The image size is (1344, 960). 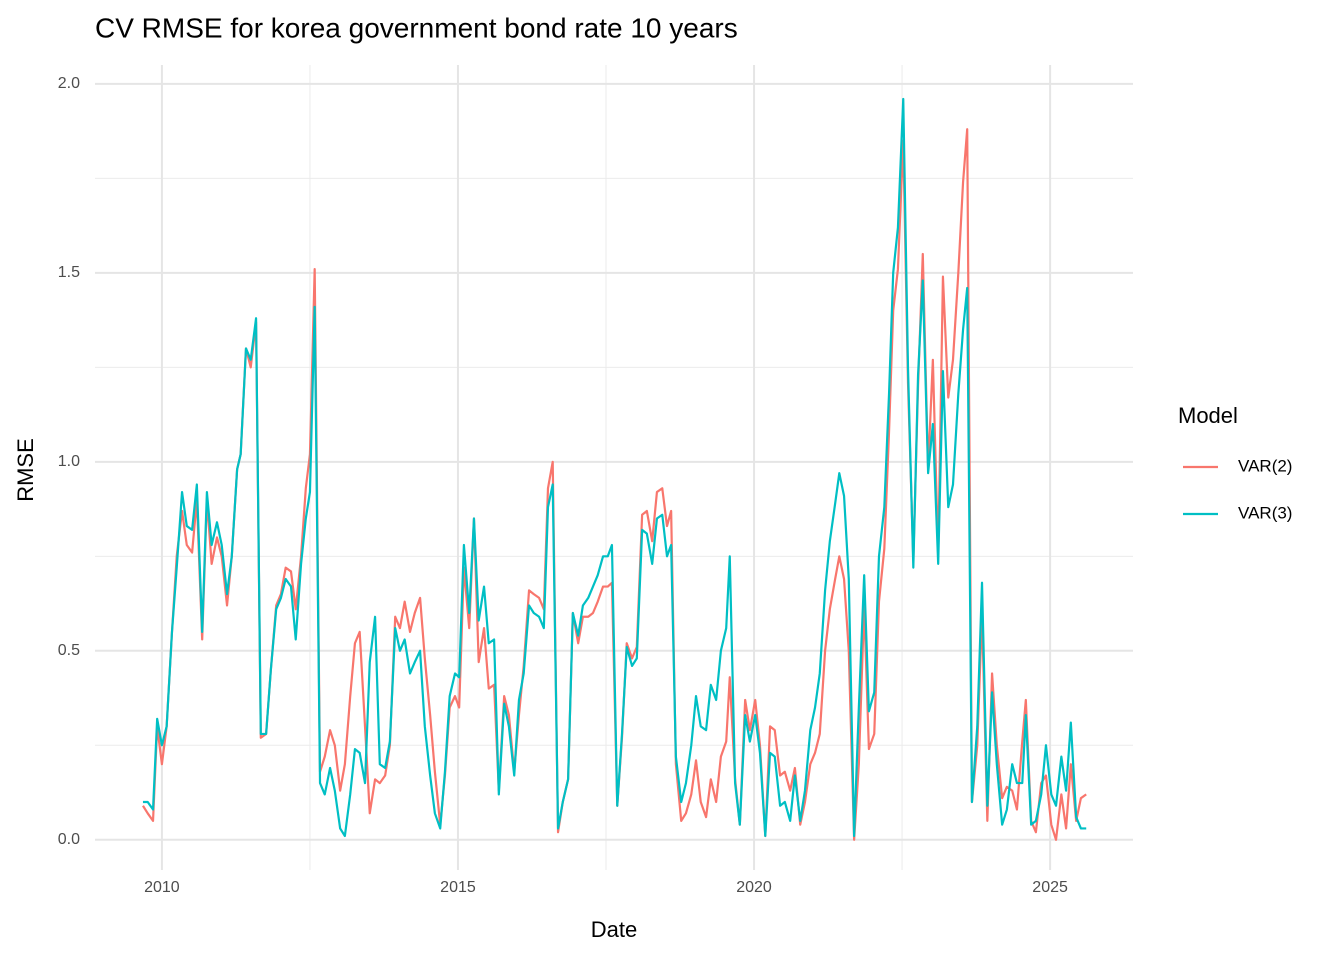 What do you see at coordinates (1050, 887) in the screenshot?
I see `x-tick-label: 2025` at bounding box center [1050, 887].